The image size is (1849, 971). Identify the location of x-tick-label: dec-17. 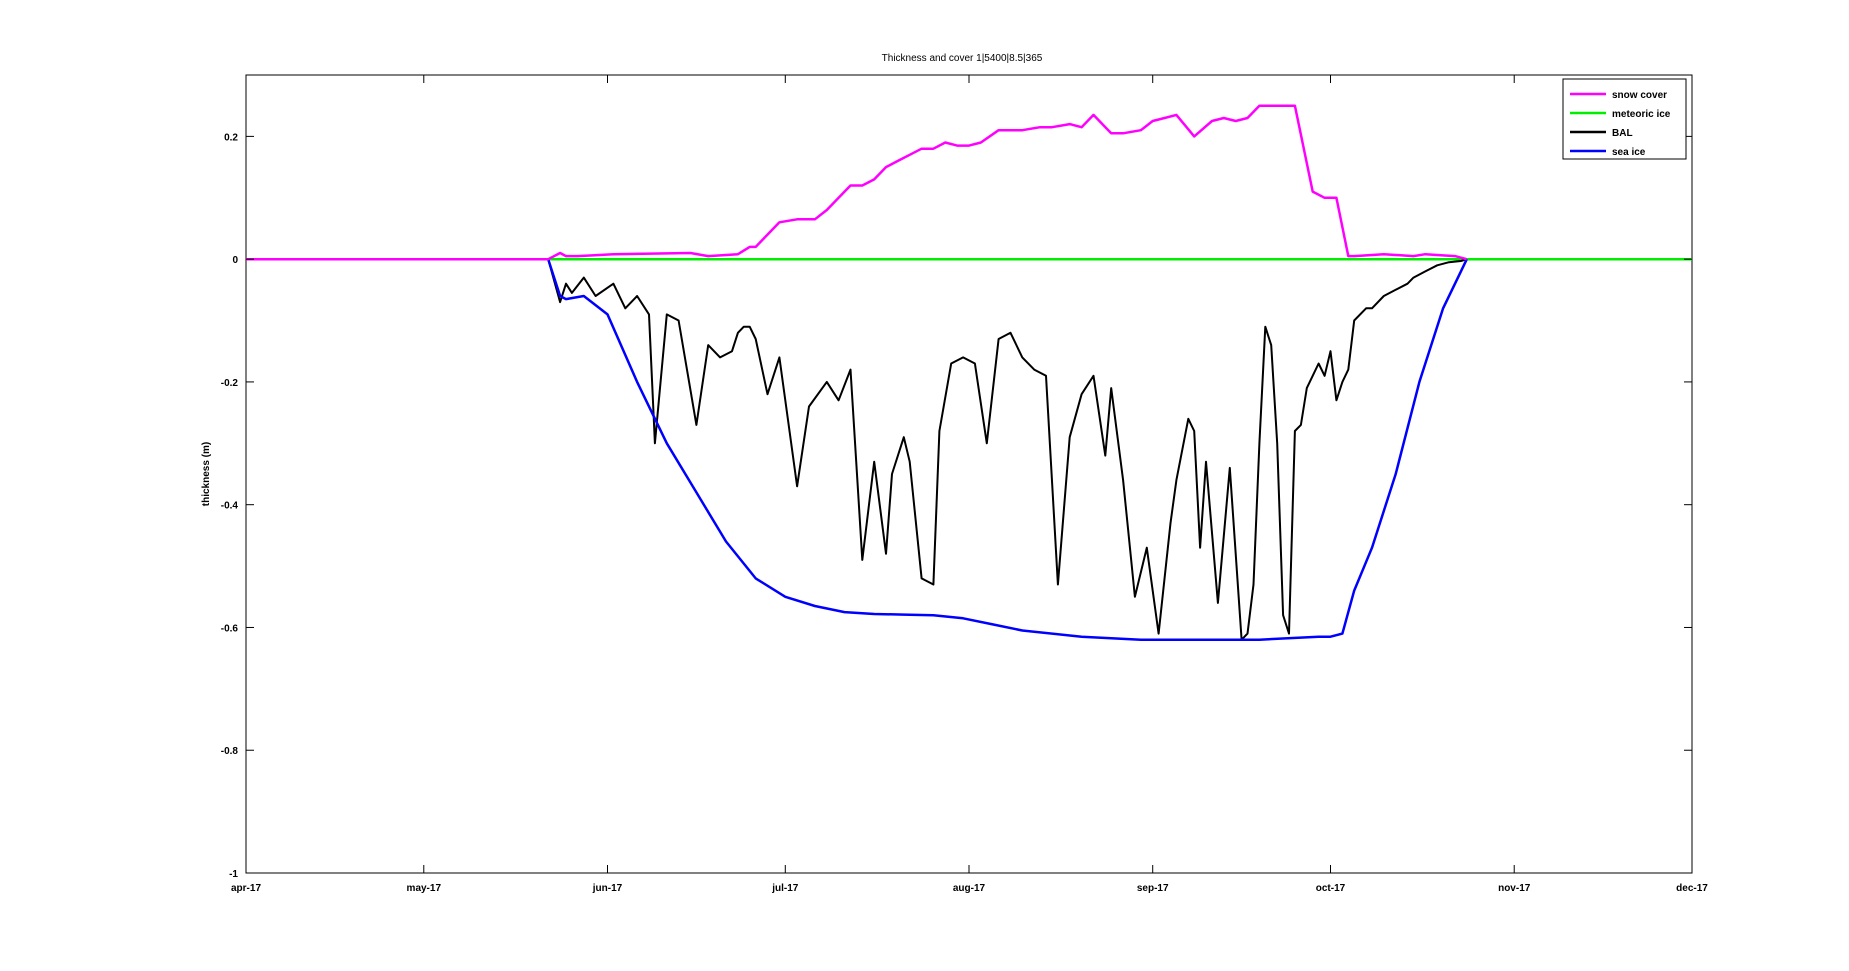
(1692, 888).